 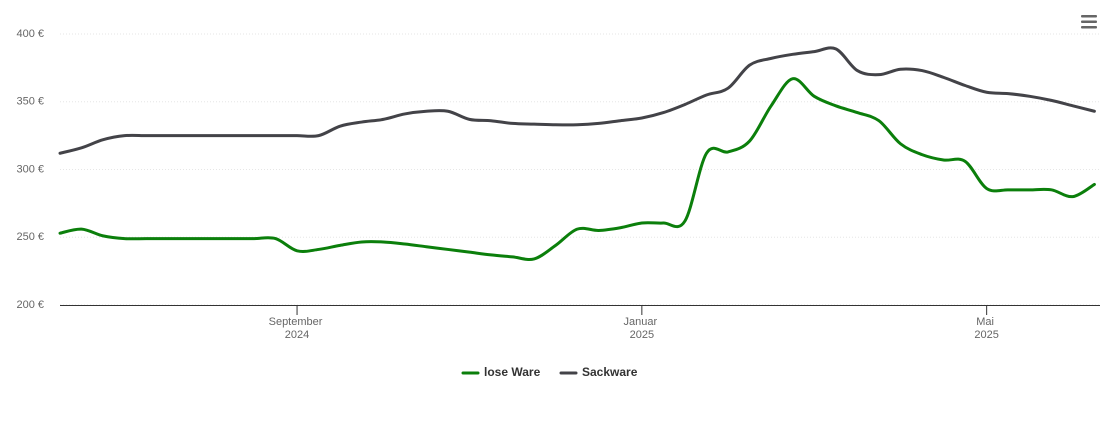 I want to click on y-tick-label: 400 €, so click(x=30, y=34).